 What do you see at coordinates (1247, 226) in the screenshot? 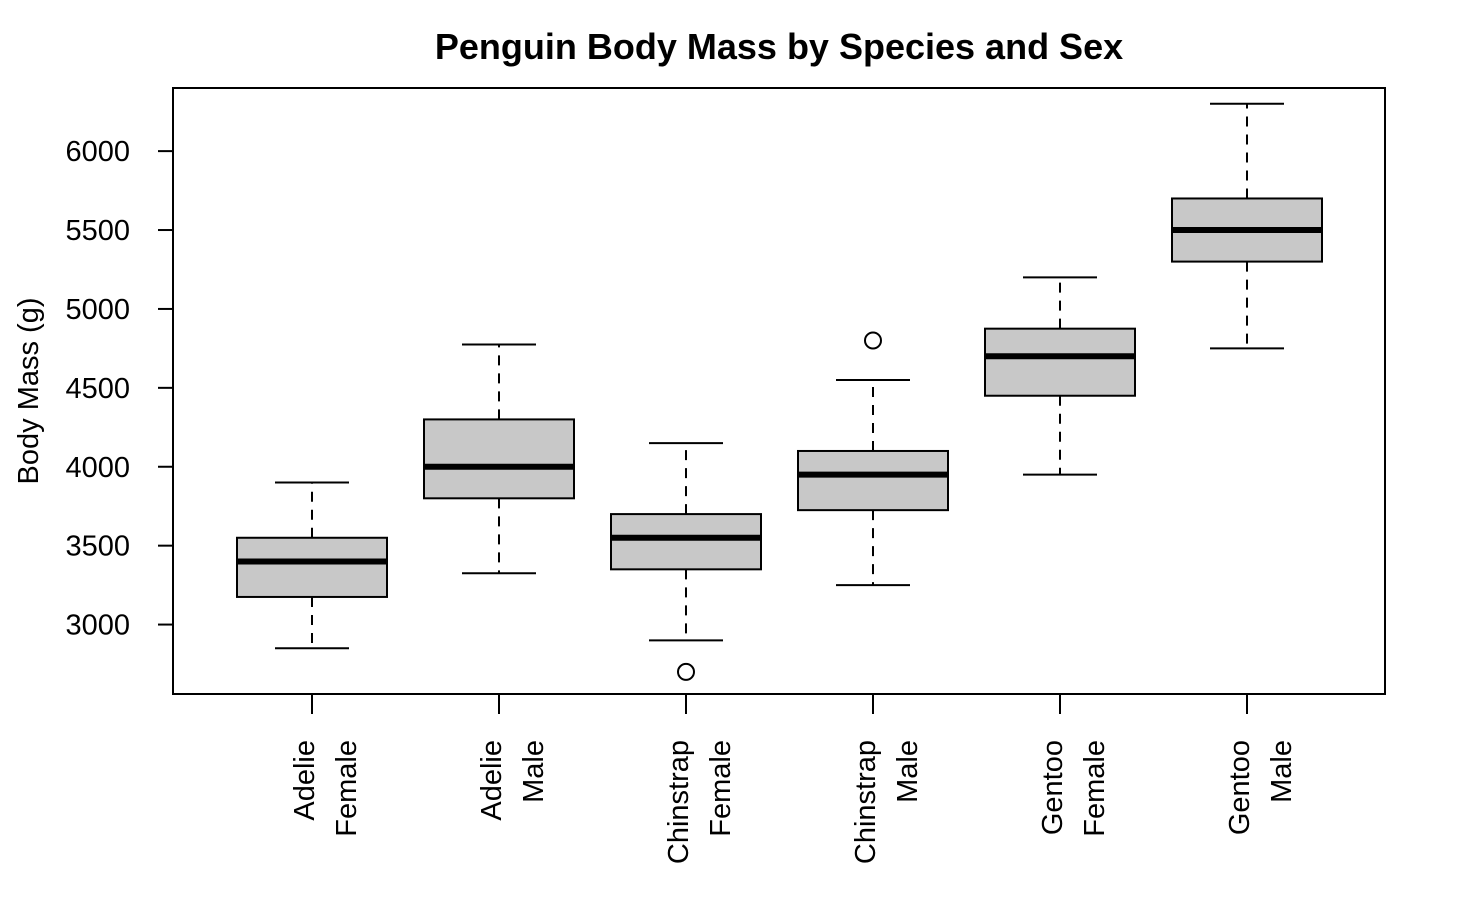
I see `box-gentoo-male` at bounding box center [1247, 226].